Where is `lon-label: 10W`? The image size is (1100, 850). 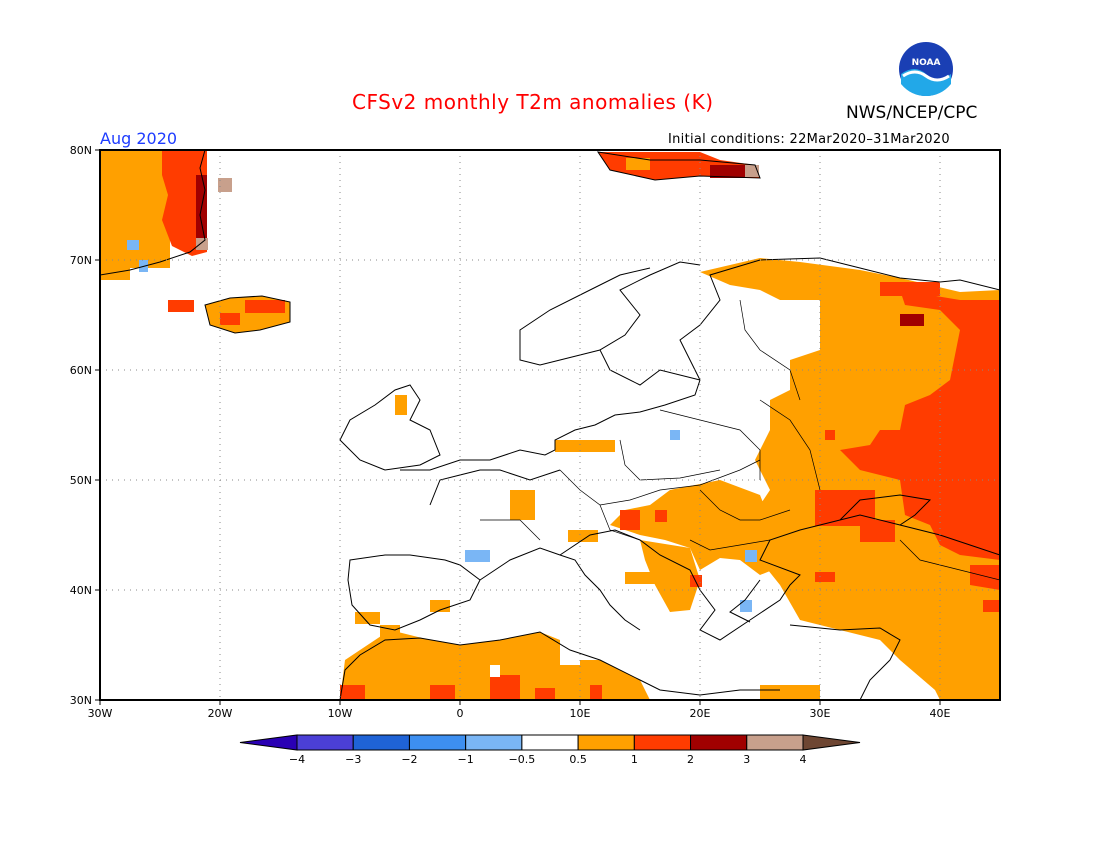 lon-label: 10W is located at coordinates (340, 713).